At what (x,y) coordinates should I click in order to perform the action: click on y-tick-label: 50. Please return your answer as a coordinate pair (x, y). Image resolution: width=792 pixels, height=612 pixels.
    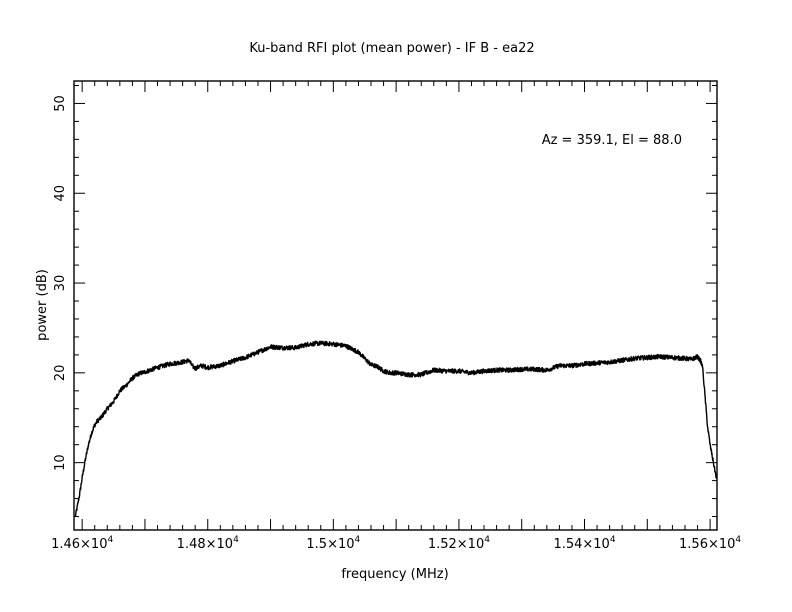
    Looking at the image, I should click on (60, 103).